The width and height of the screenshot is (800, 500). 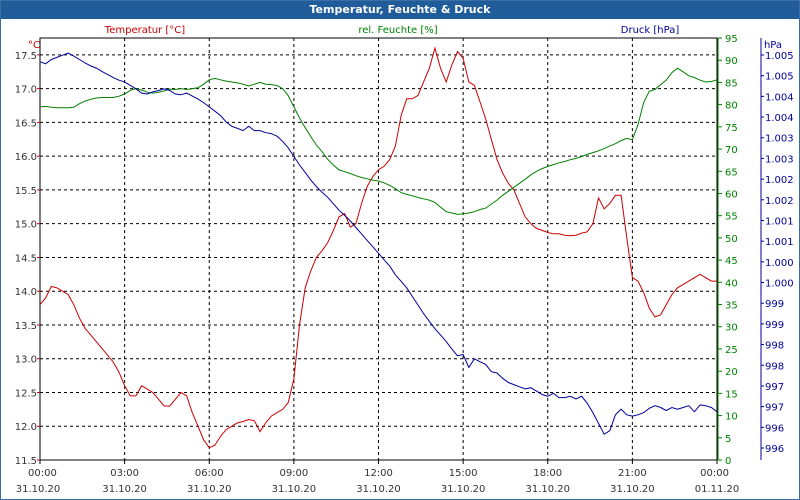 What do you see at coordinates (650, 30) in the screenshot?
I see `pressure-axis-label: Druck [hPa]` at bounding box center [650, 30].